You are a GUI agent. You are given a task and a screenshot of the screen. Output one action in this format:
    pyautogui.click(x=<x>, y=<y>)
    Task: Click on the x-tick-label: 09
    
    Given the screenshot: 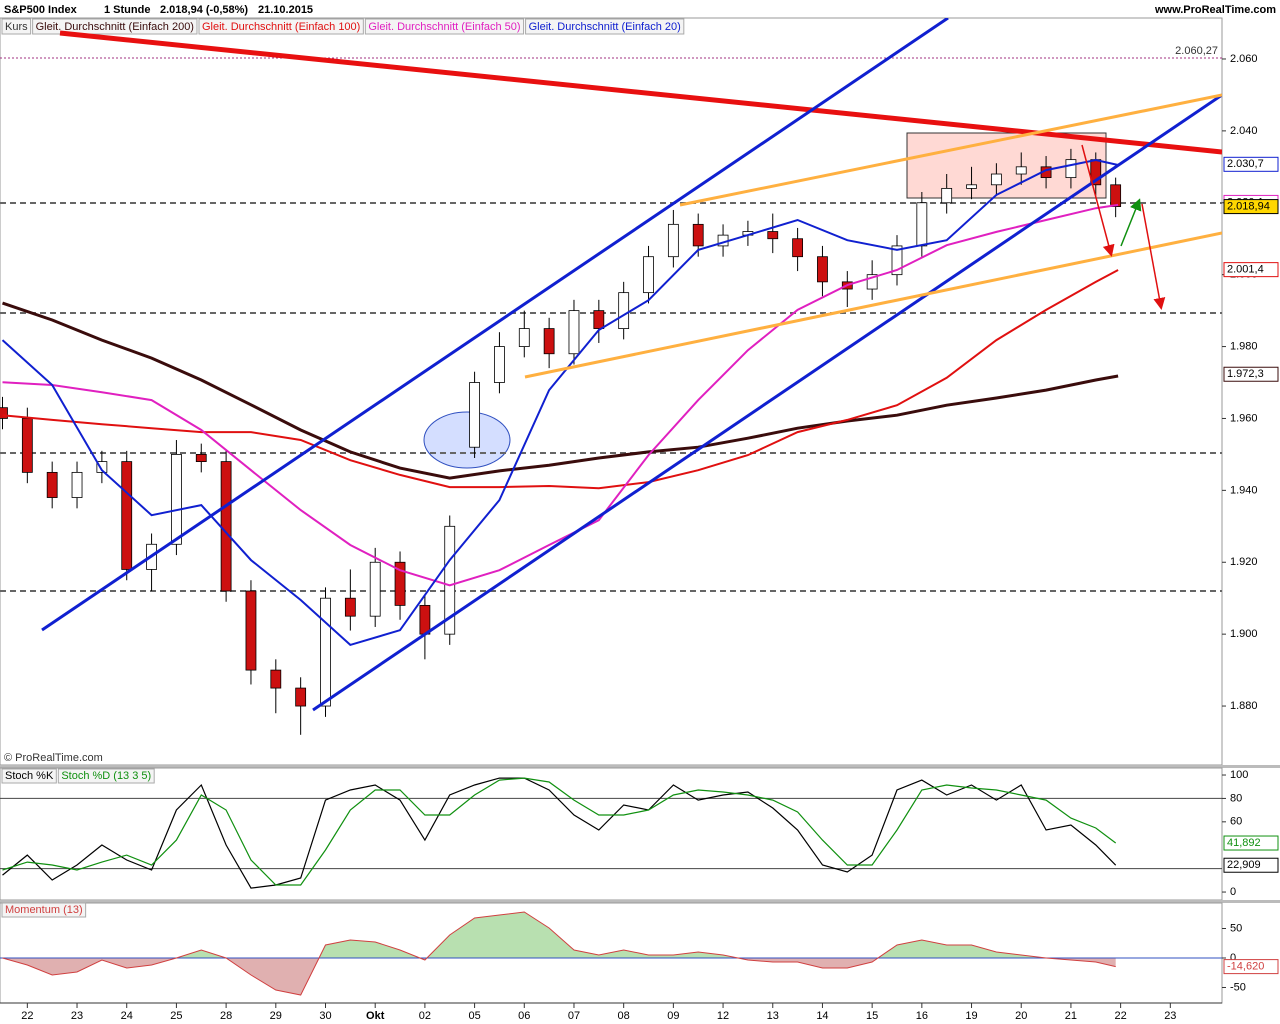 What is the action you would take?
    pyautogui.click(x=673, y=1016)
    